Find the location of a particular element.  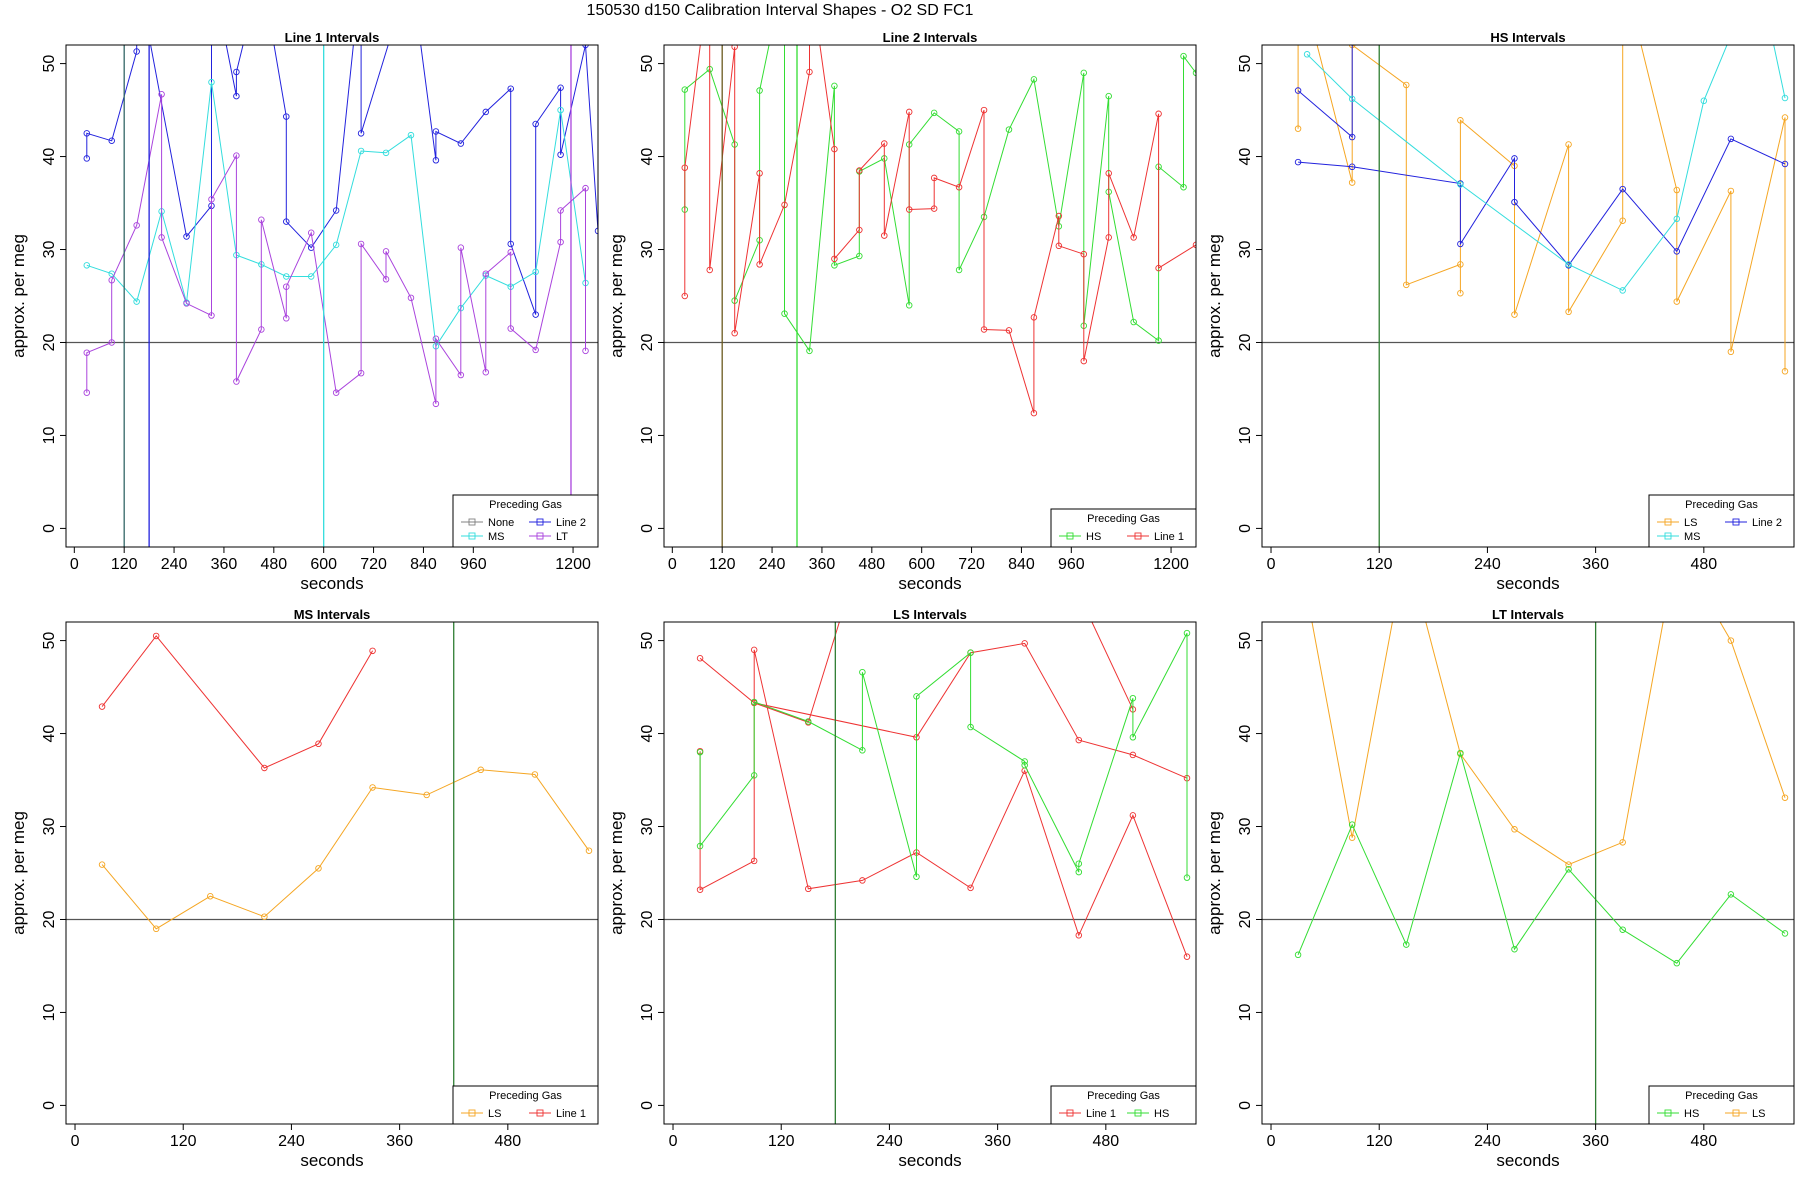

x-axis-label: seconds is located at coordinates (1527, 1160).